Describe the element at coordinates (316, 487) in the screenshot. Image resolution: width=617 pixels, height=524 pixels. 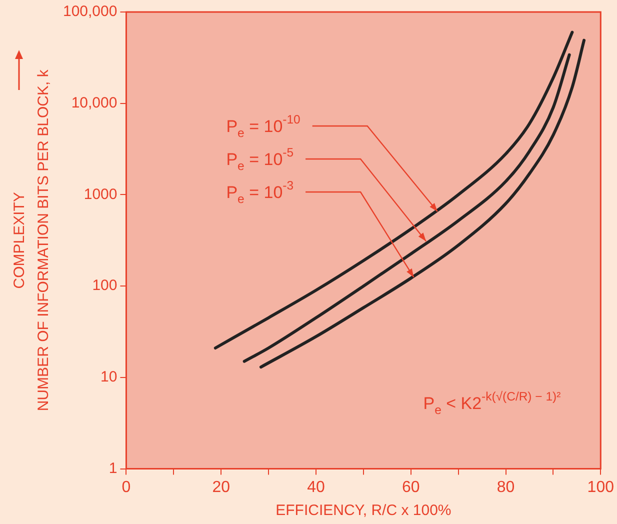
I see `x-tick-label: 40` at that location.